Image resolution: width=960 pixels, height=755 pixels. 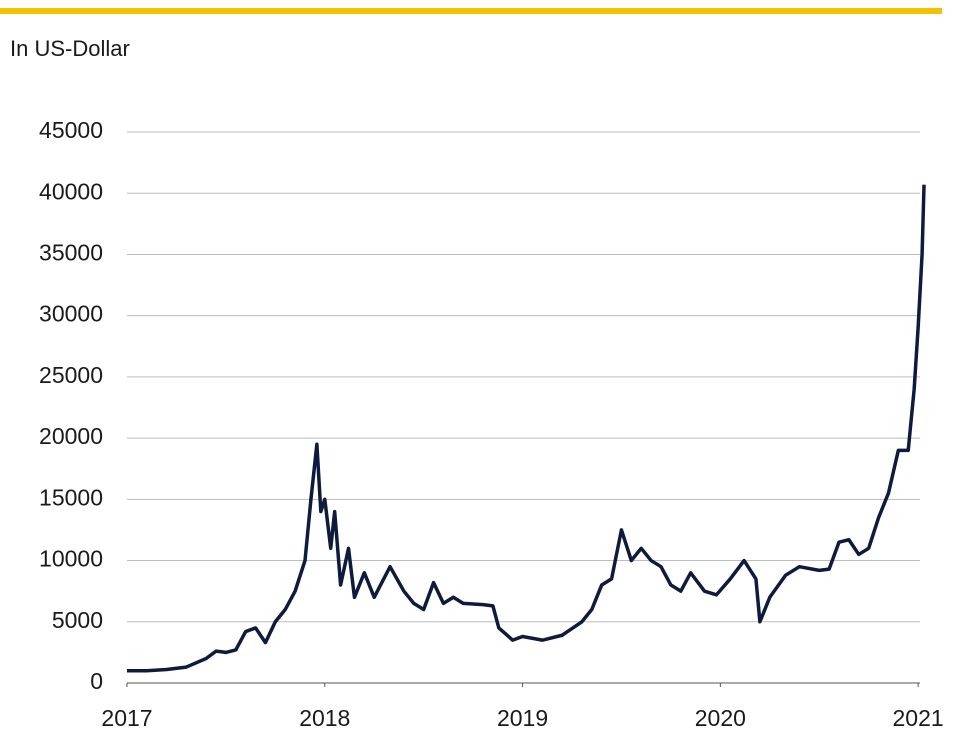 What do you see at coordinates (71, 314) in the screenshot?
I see `y-tick-label: 30000` at bounding box center [71, 314].